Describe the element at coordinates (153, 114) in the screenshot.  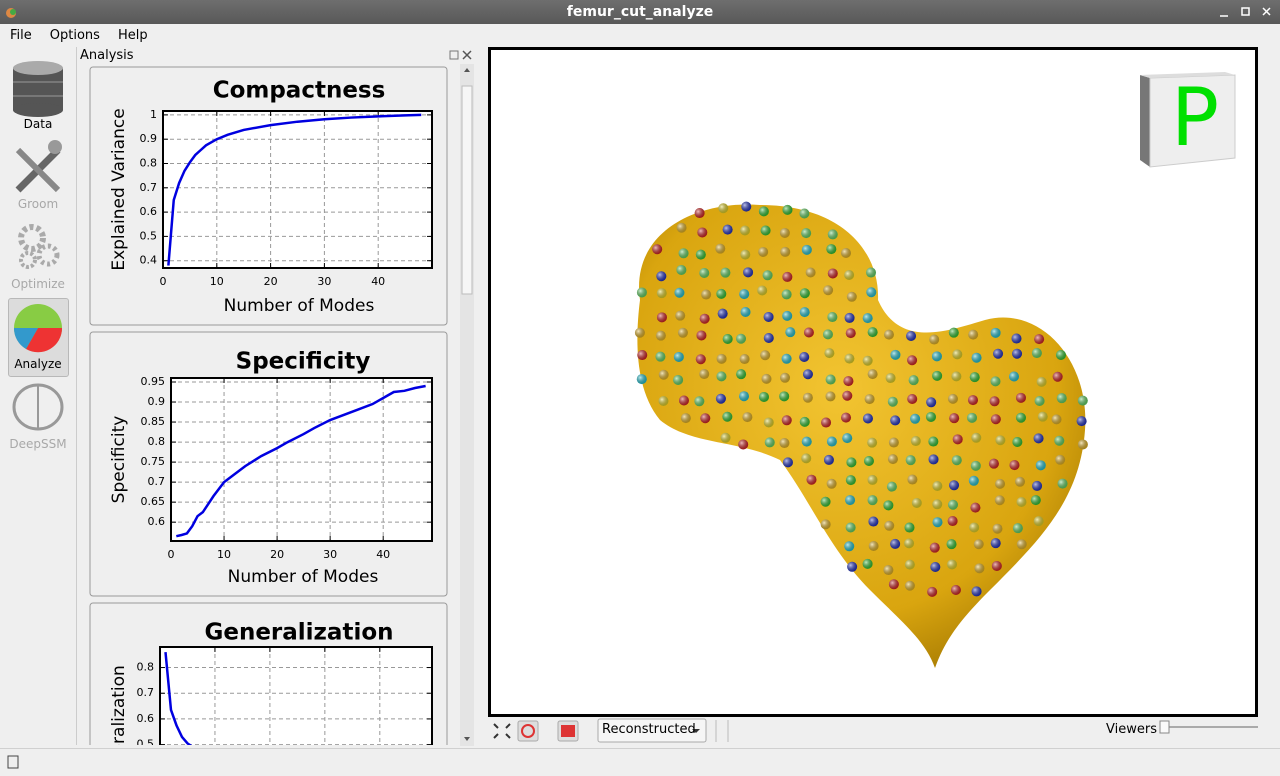
I see `y-tick-label: 1` at that location.